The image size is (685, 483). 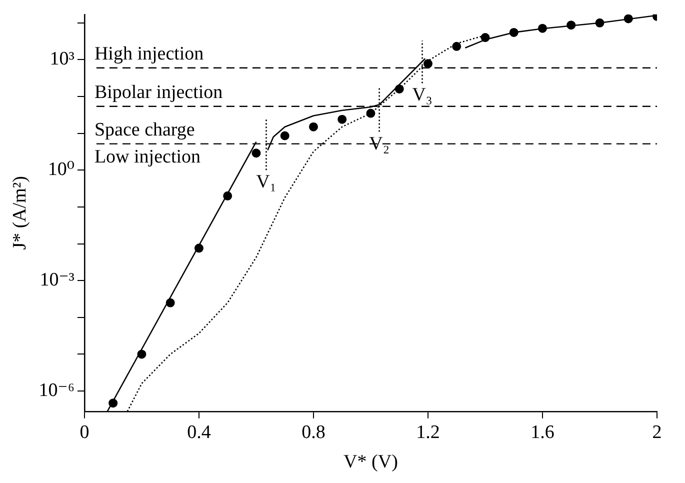 What do you see at coordinates (428, 432) in the screenshot?
I see `x-tick-label: 1.2` at bounding box center [428, 432].